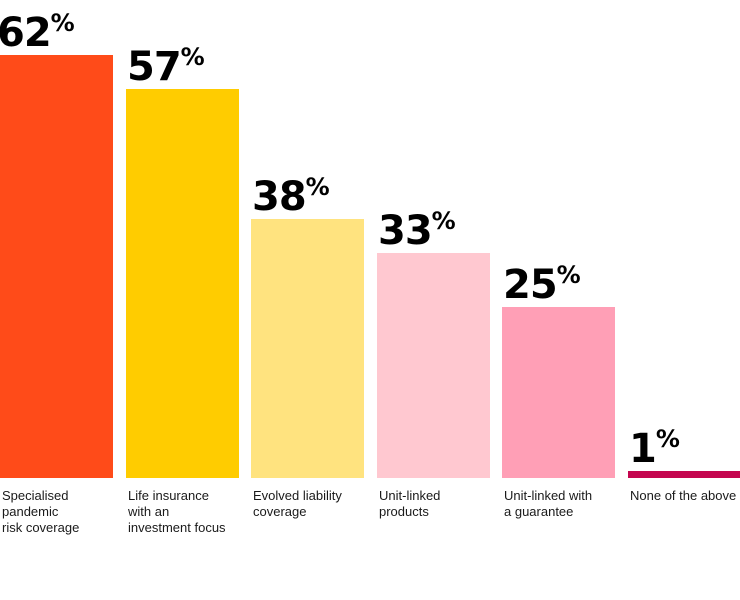  What do you see at coordinates (279, 196) in the screenshot?
I see `value-number: 38` at bounding box center [279, 196].